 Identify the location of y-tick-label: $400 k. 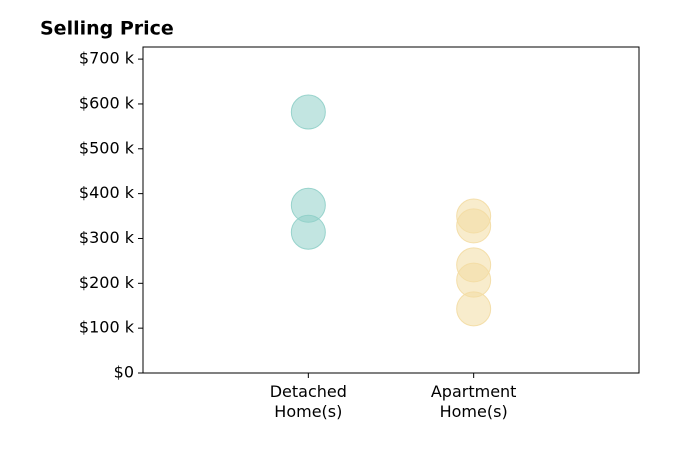
(107, 192).